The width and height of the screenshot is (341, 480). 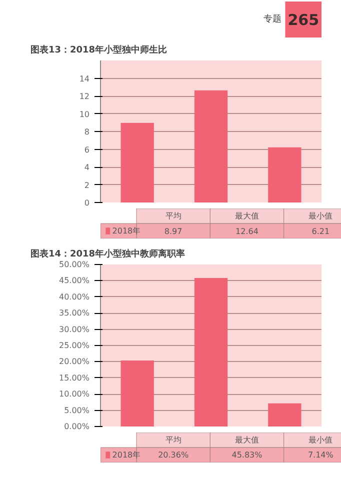 I want to click on chart-title: 图表14：2018年小型独中教师离职率, so click(x=108, y=254).